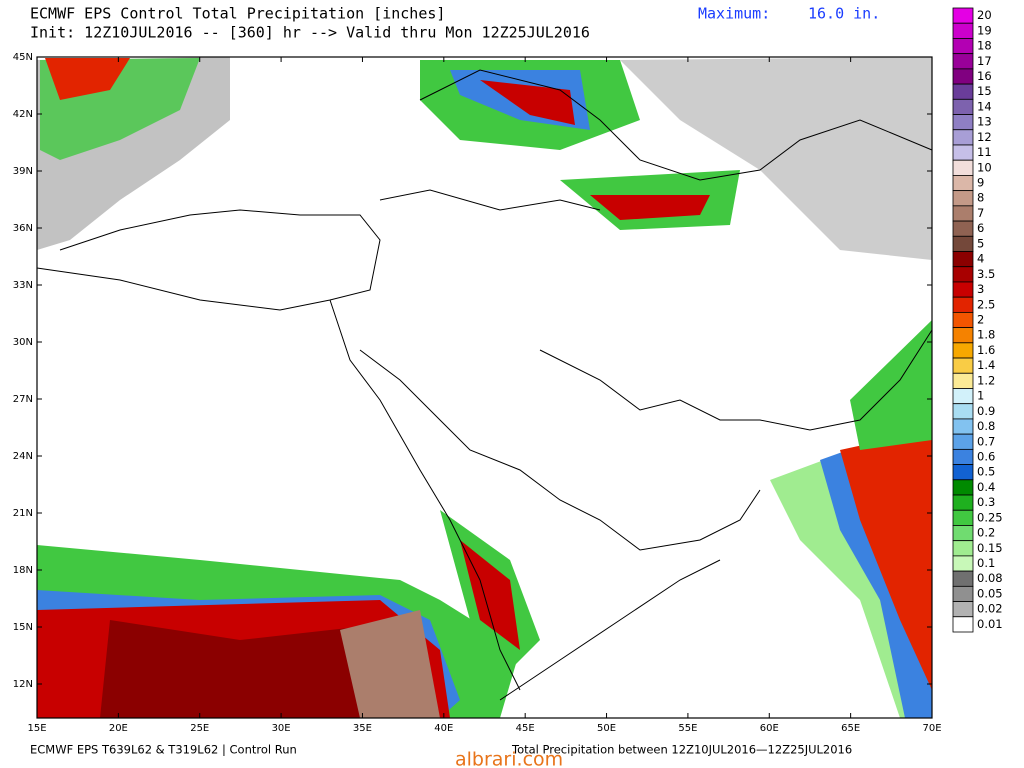 This screenshot has width=1024, height=768. What do you see at coordinates (986, 411) in the screenshot?
I see `colorbar-label: 0.9` at bounding box center [986, 411].